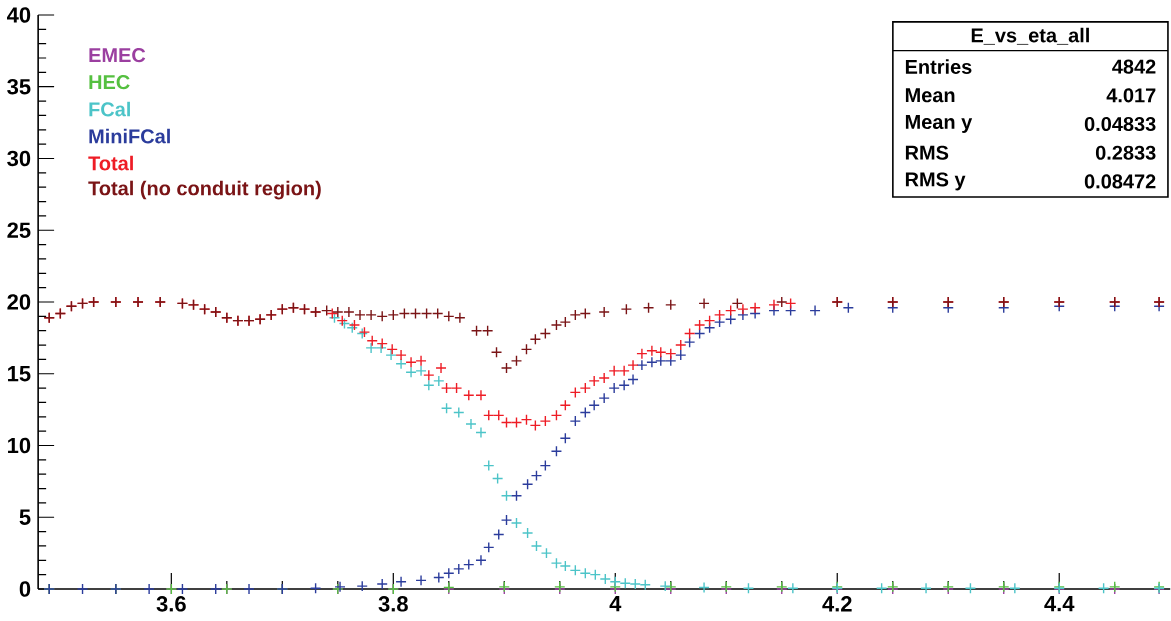 This screenshot has width=1171, height=621. What do you see at coordinates (171, 604) in the screenshot?
I see `x-tick-label: 3.6` at bounding box center [171, 604].